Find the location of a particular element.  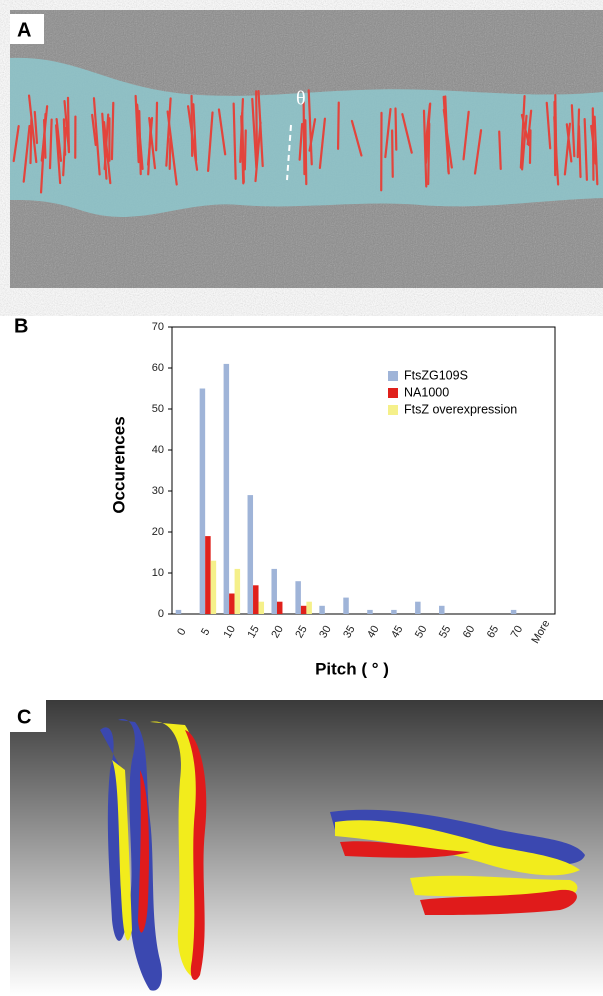

legend-label: FtsZ overexpression is located at coordinates (460, 409).